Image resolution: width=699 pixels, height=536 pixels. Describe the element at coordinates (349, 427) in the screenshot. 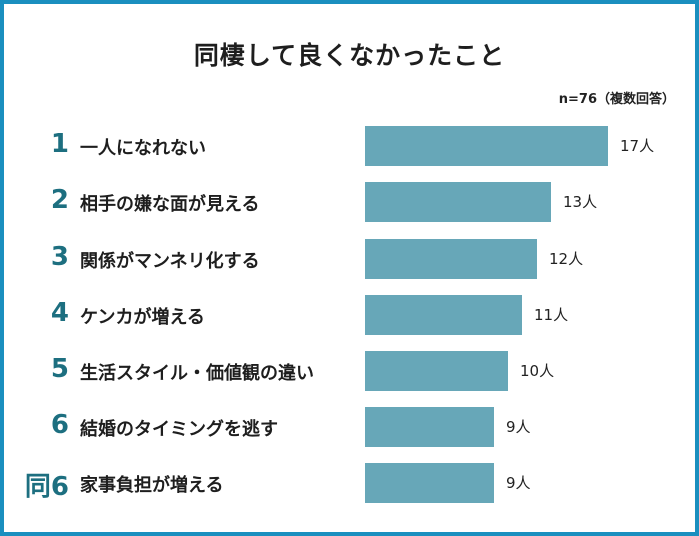

I see `bar-row: 6 結婚のタイミングを逃す 9人` at that location.